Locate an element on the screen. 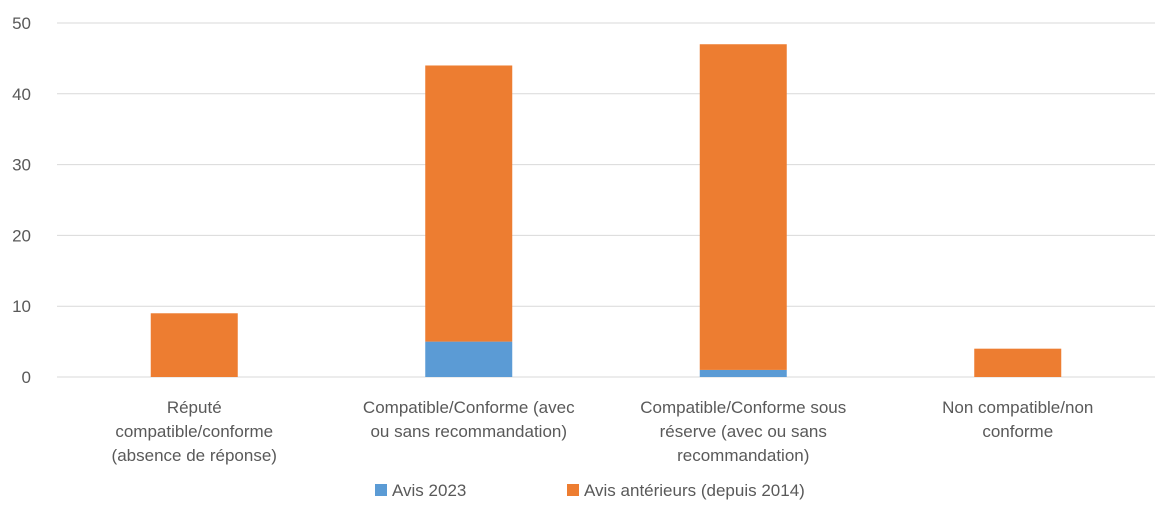 The image size is (1157, 507). y-tick-label: 10 is located at coordinates (21, 306).